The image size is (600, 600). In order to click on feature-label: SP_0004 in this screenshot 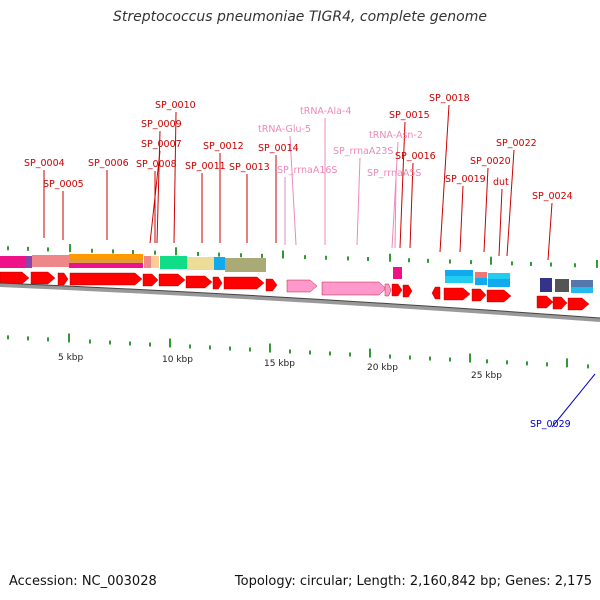, I will do `click(44, 163)`.